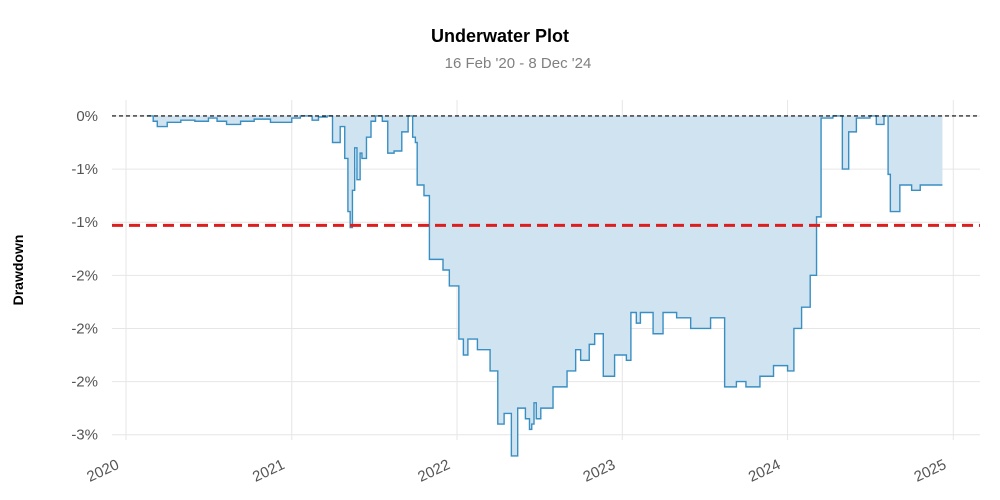  I want to click on x-tick-label: 2022, so click(433, 471).